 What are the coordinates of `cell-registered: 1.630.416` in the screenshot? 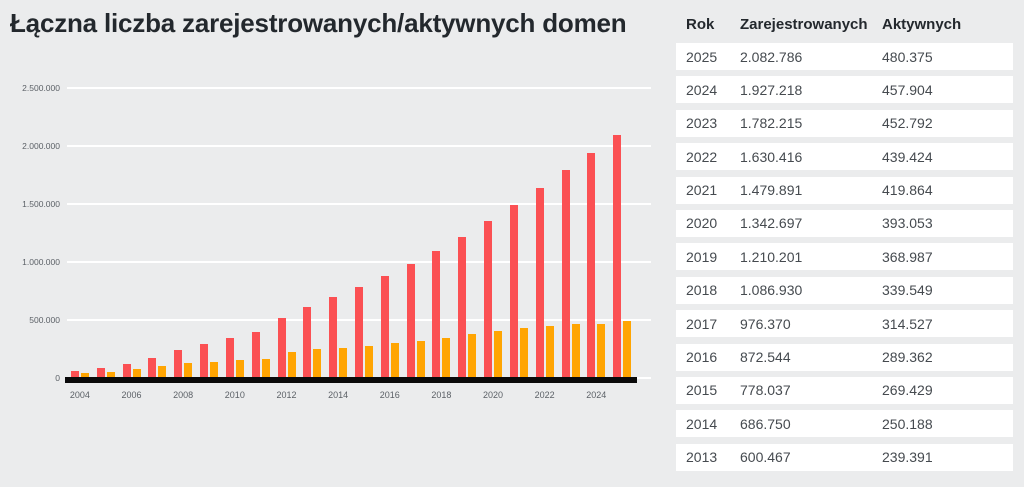 It's located at (771, 156).